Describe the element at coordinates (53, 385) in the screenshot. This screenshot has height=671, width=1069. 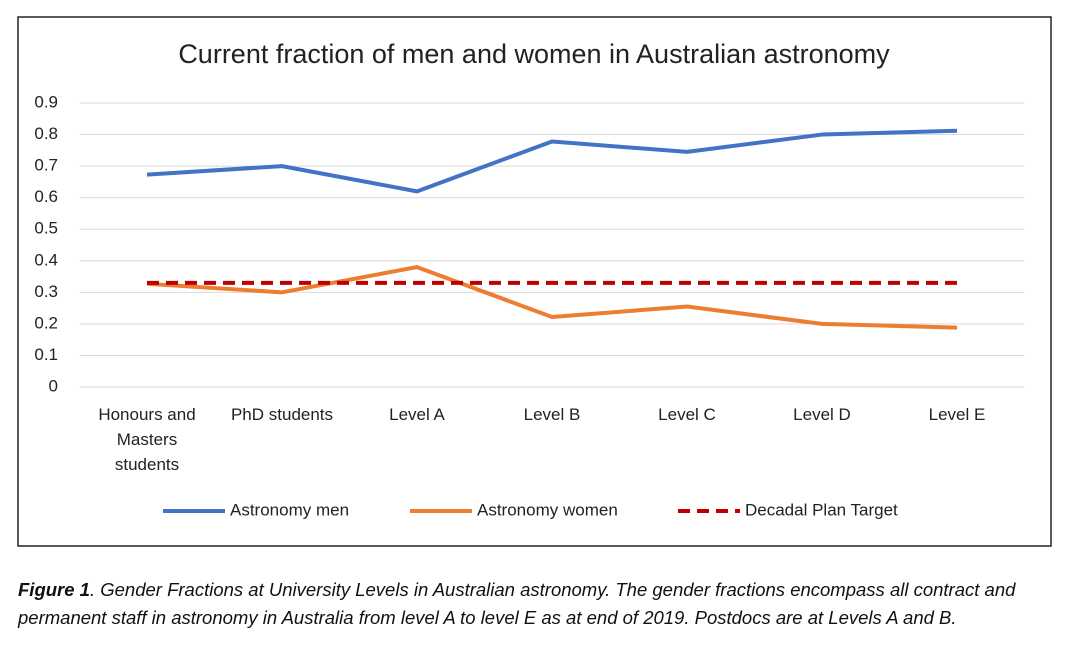
I see `y-tick-label: 0` at that location.